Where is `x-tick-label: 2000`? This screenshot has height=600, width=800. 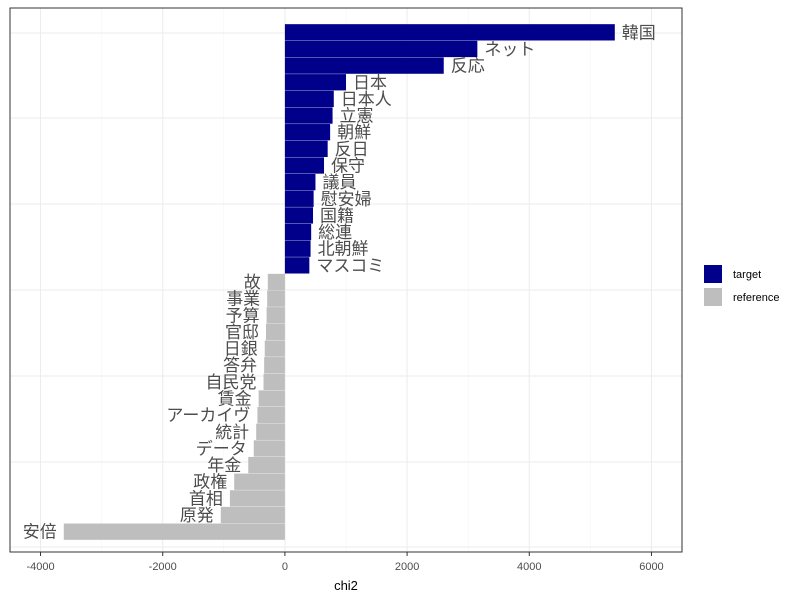 x-tick-label: 2000 is located at coordinates (407, 567).